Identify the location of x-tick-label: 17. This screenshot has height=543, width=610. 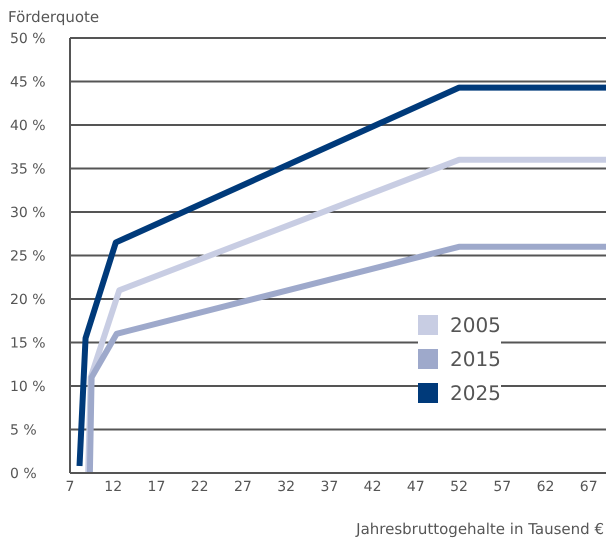
(157, 486).